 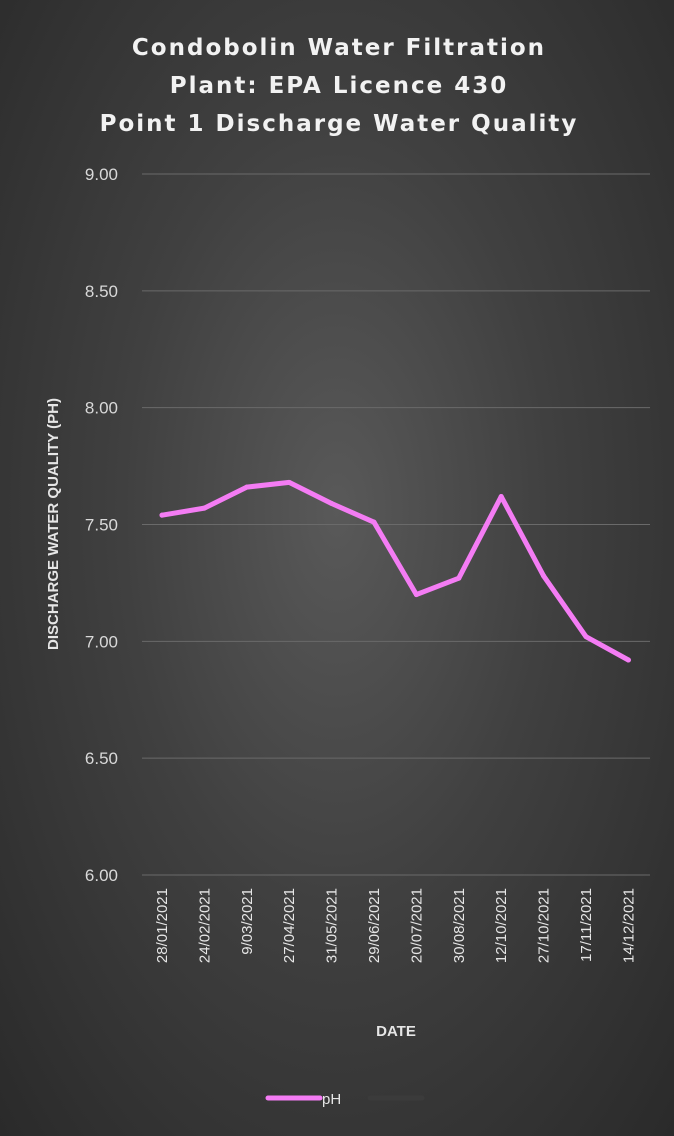 What do you see at coordinates (332, 925) in the screenshot?
I see `x-tick-label: 31/05/2021` at bounding box center [332, 925].